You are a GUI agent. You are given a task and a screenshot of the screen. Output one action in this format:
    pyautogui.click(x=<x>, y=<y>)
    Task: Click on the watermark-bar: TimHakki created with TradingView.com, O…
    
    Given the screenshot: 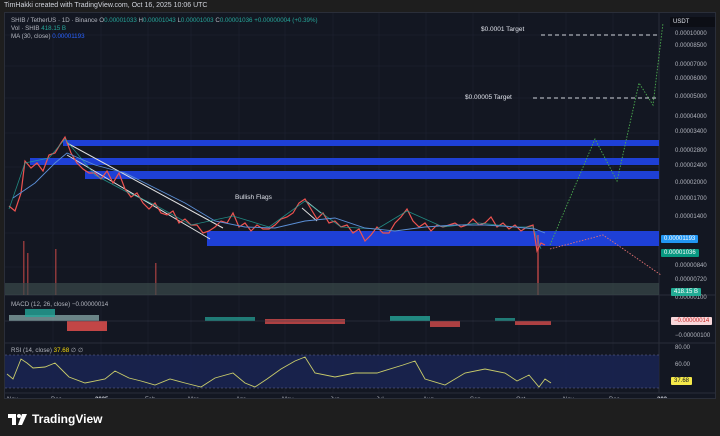 What is the action you would take?
    pyautogui.click(x=360, y=6)
    